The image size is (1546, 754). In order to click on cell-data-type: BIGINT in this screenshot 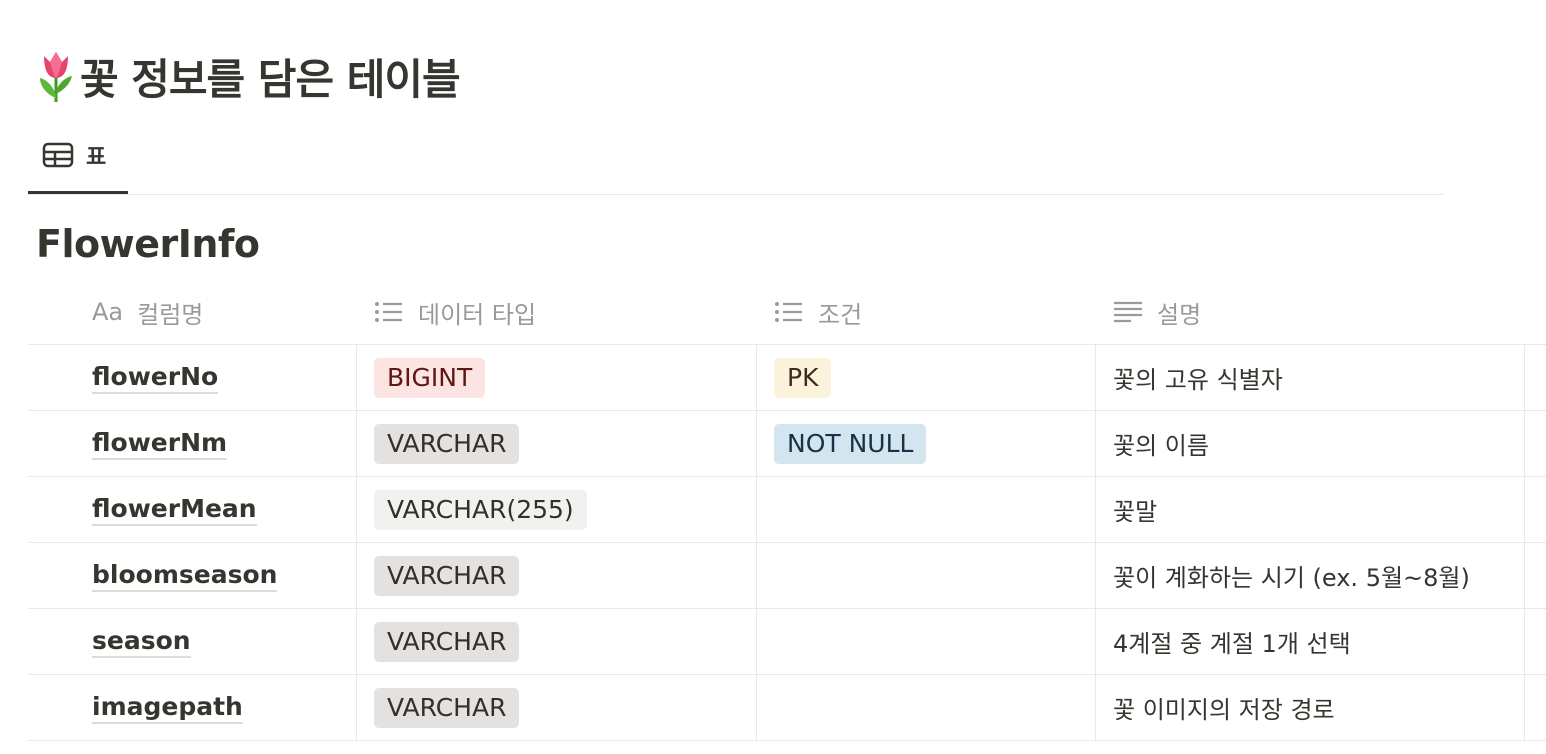, I will do `click(556, 377)`.